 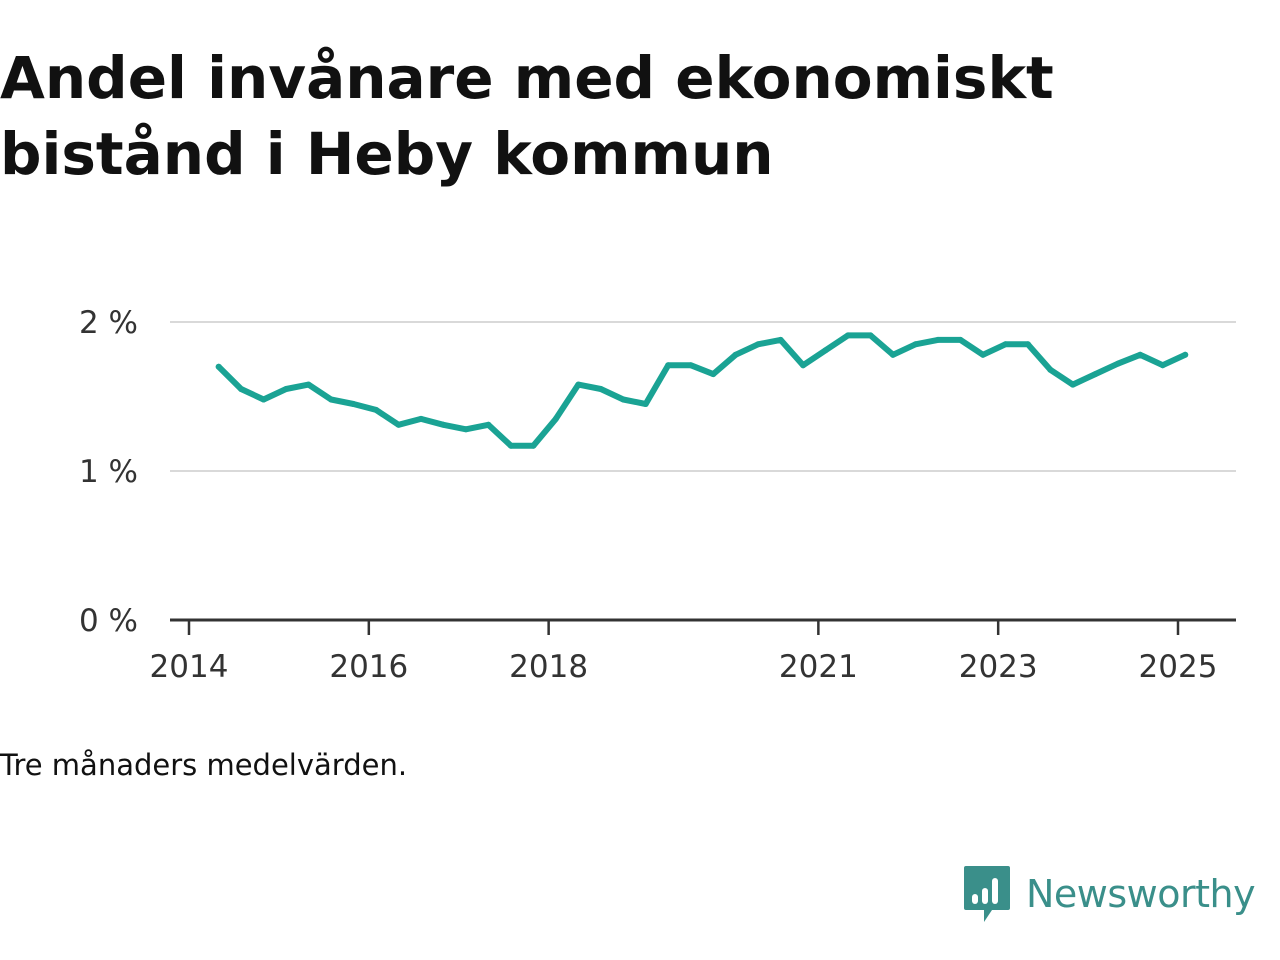 I want to click on y-tick-label: 1 %, so click(x=108, y=472).